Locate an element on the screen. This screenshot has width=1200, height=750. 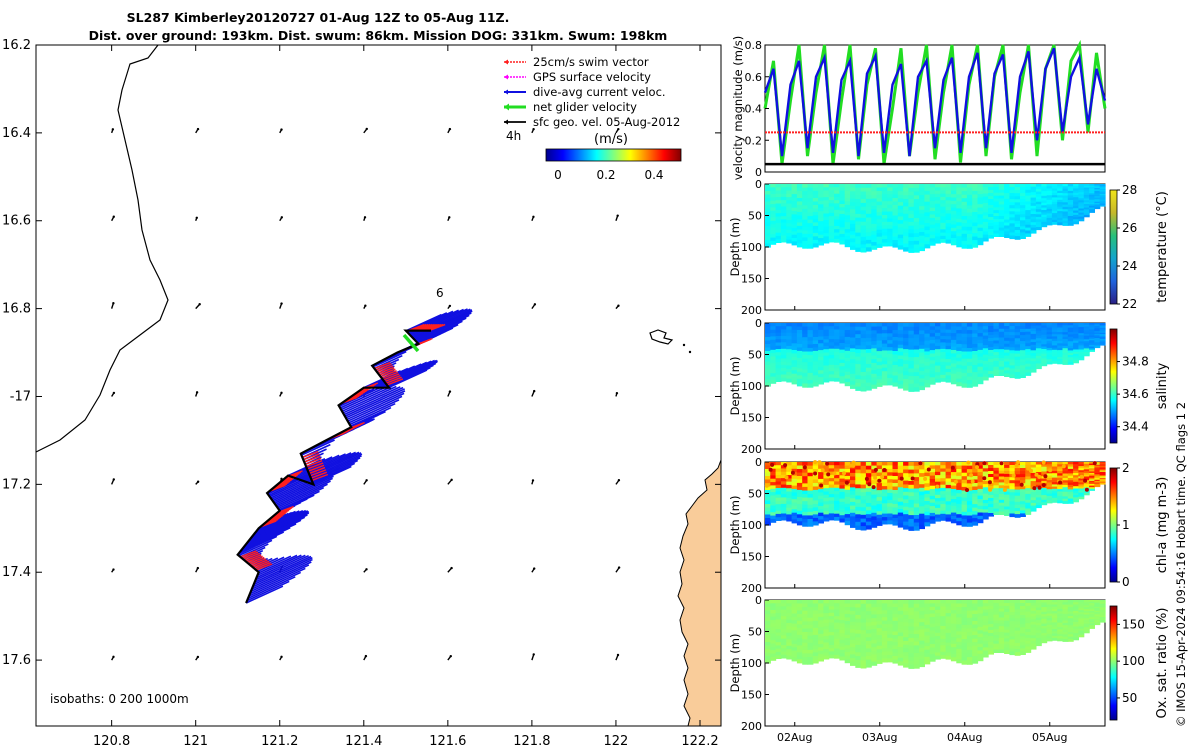
section-ylabel: Depth (m) is located at coordinates (735, 386).